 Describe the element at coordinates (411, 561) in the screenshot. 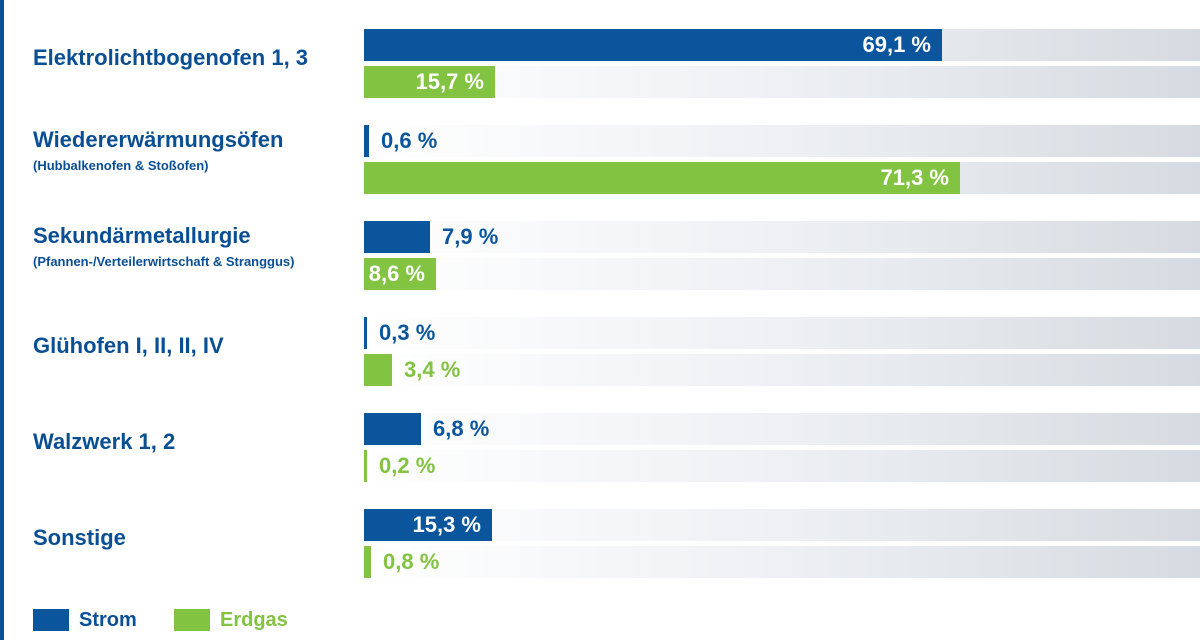

I see `value-label: 0,8 %` at that location.